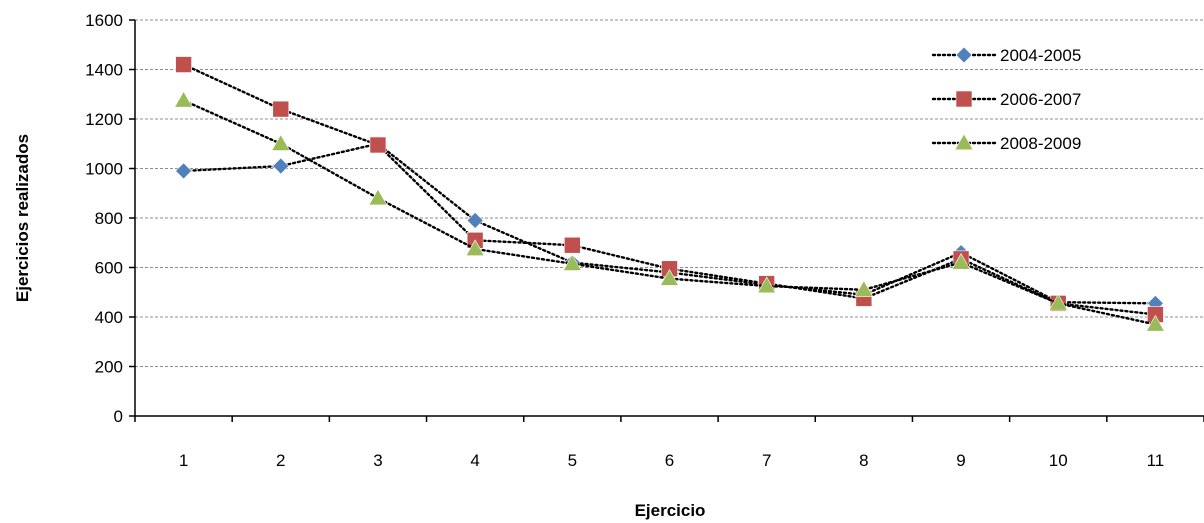 This screenshot has height=523, width=1204. What do you see at coordinates (104, 169) in the screenshot?
I see `y-tick-label-1000: 1000` at bounding box center [104, 169].